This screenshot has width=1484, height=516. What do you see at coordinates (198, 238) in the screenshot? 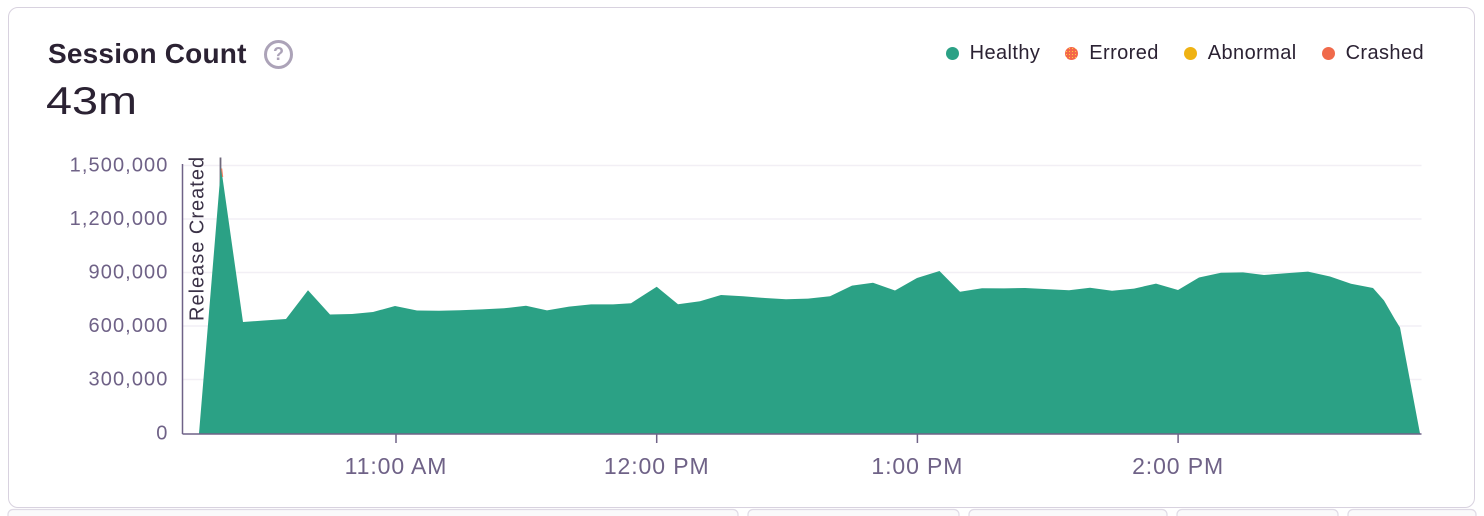
I see `svg-text: Release Created` at bounding box center [198, 238].